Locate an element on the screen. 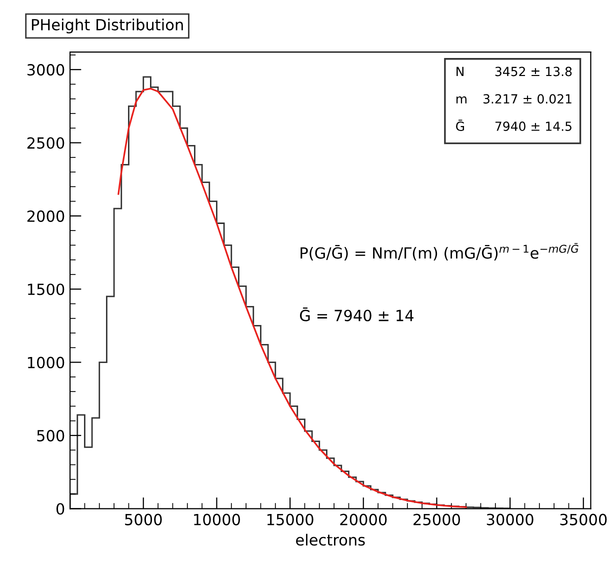 The width and height of the screenshot is (609, 578). y-tick-label: 500 is located at coordinates (50, 436).